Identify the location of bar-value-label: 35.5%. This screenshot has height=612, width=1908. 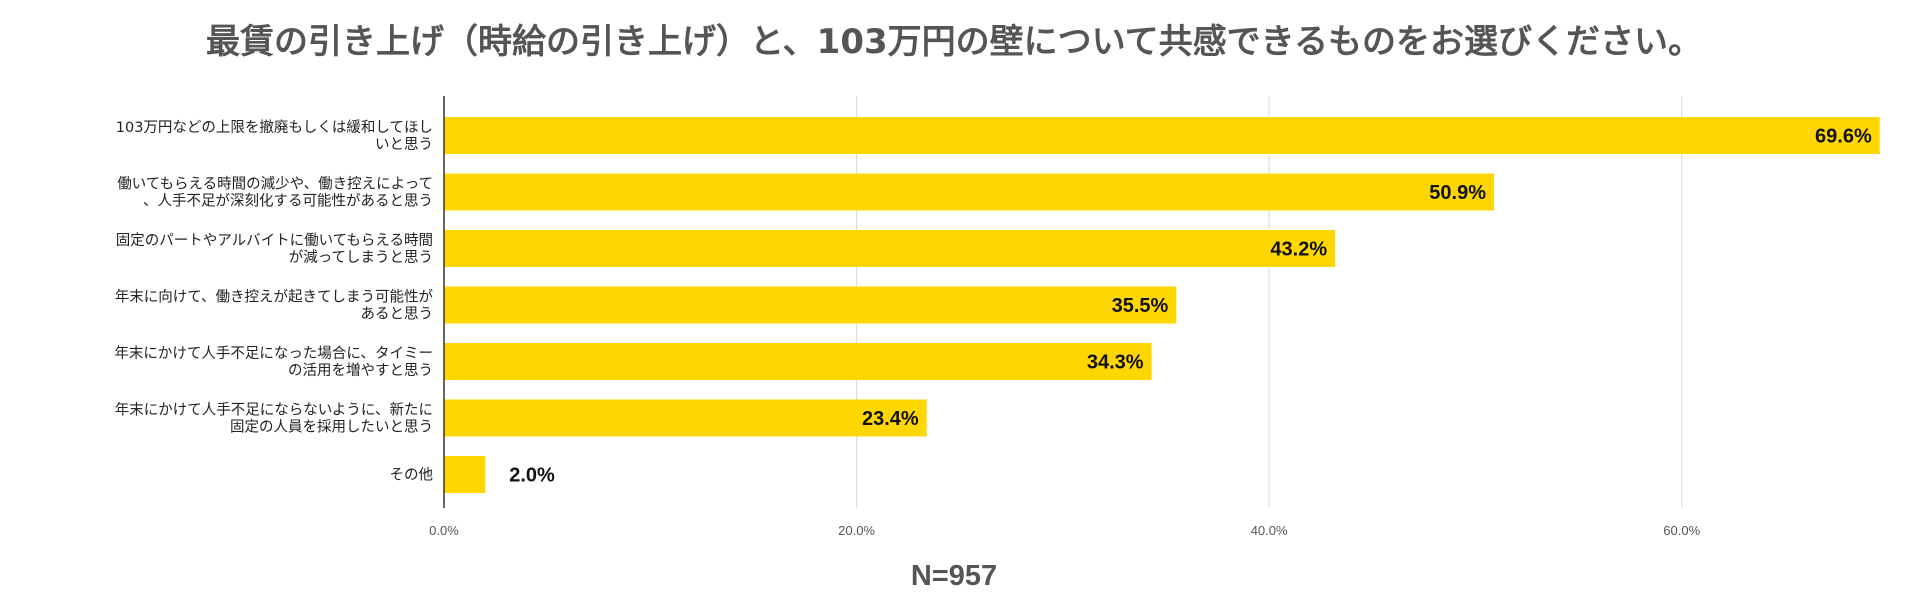
(1140, 306).